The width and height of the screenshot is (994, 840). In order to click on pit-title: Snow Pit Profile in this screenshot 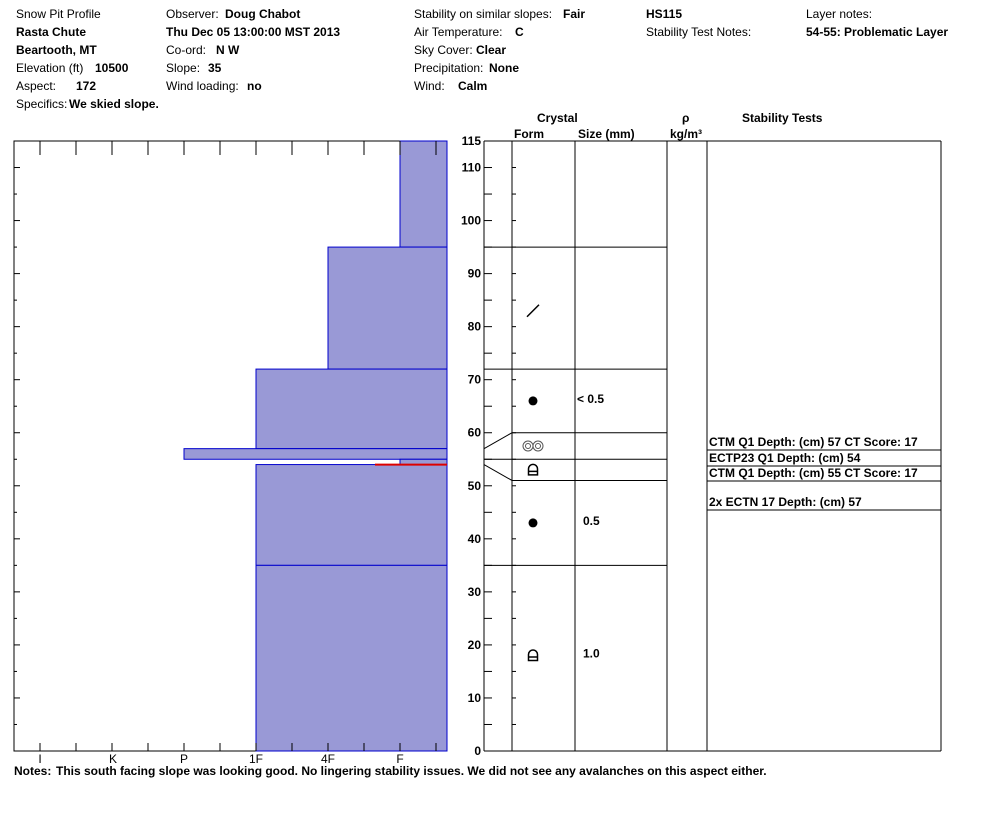, I will do `click(58, 14)`.